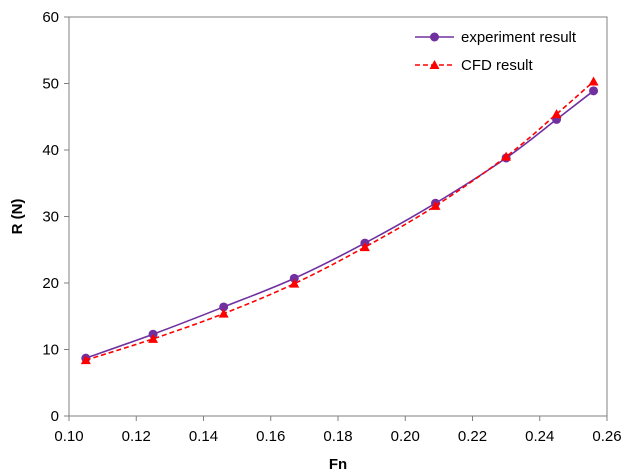 The height and width of the screenshot is (475, 627). I want to click on x-tick-label: 0.20, so click(405, 436).